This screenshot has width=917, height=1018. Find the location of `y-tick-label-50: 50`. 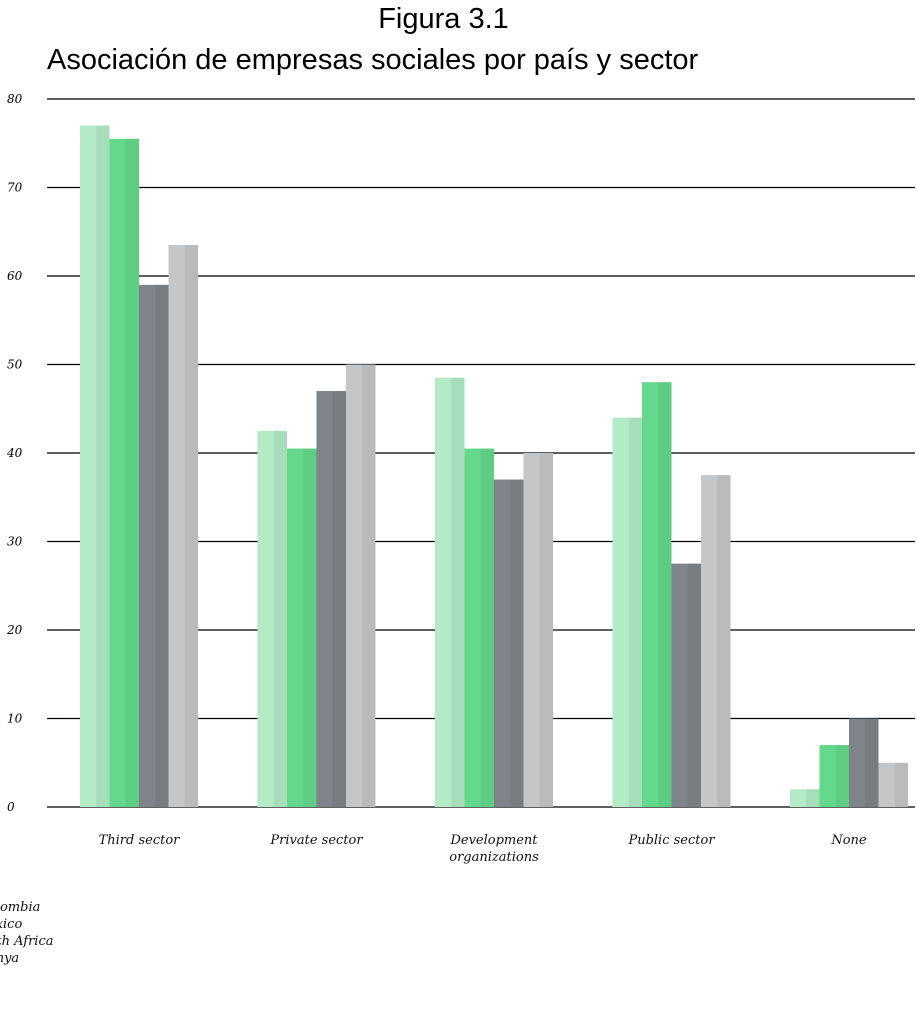

y-tick-label-50: 50 is located at coordinates (15, 365).